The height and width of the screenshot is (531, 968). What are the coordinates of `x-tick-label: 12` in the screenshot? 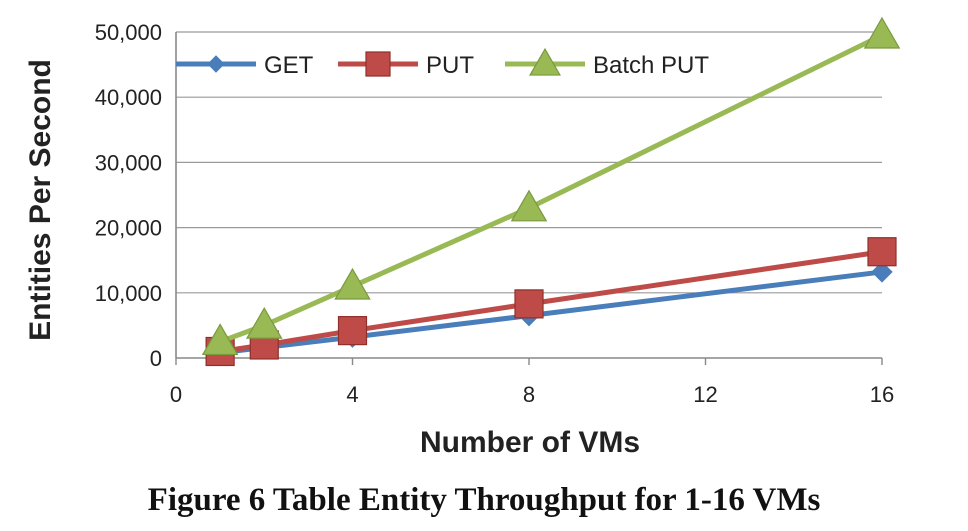 It's located at (705, 394).